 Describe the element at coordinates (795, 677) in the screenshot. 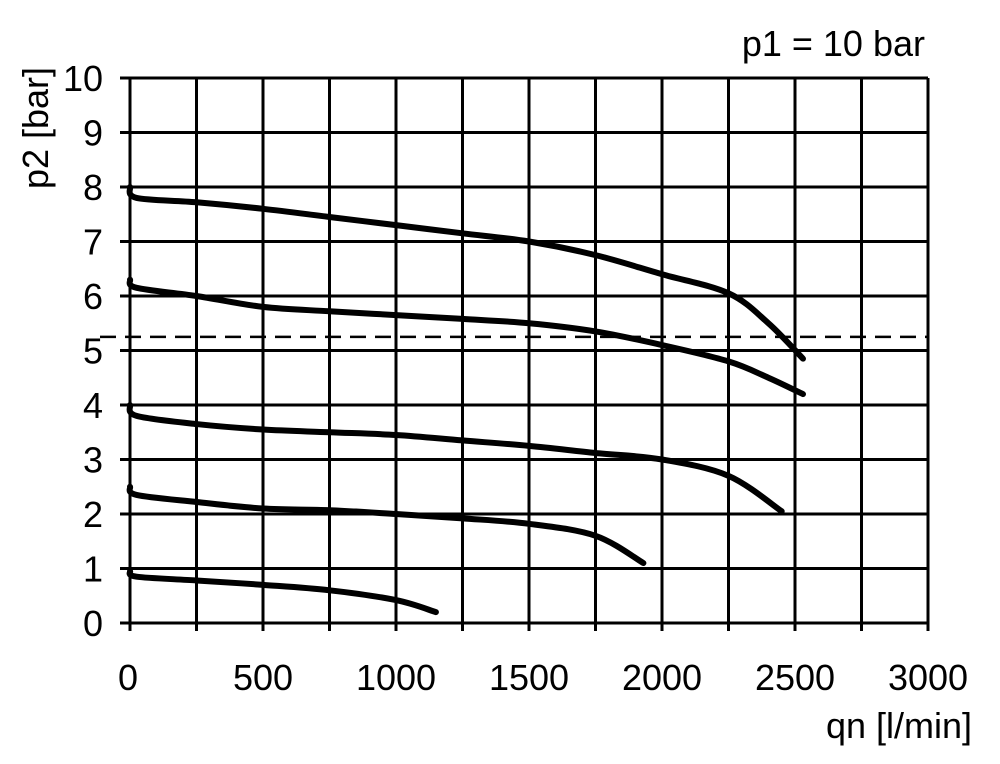

I see `x-tick-label: 2500` at that location.